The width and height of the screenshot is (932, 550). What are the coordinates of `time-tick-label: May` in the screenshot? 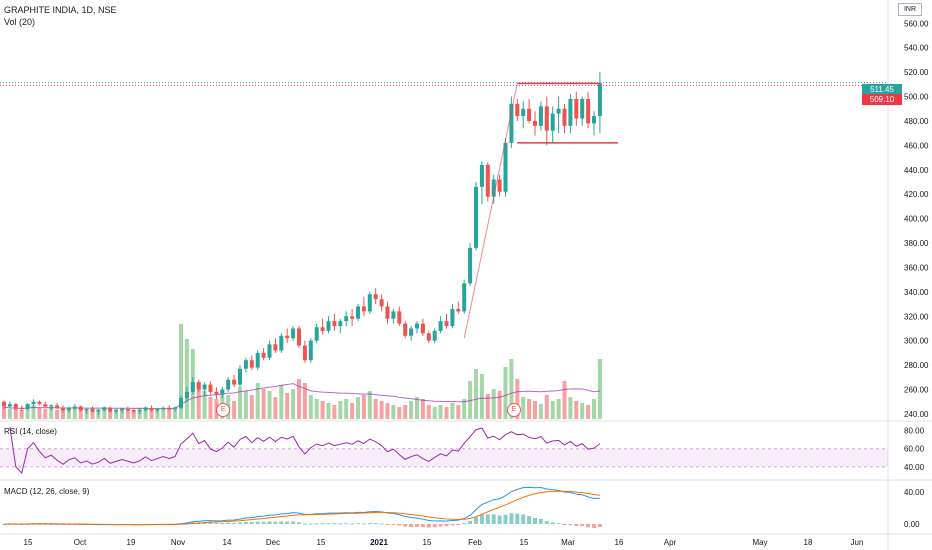 It's located at (759, 542).